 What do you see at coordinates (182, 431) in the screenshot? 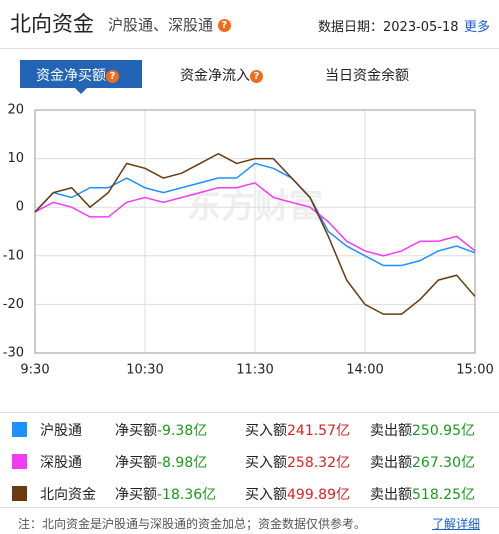
I see `cell-value: -9.38亿` at bounding box center [182, 431].